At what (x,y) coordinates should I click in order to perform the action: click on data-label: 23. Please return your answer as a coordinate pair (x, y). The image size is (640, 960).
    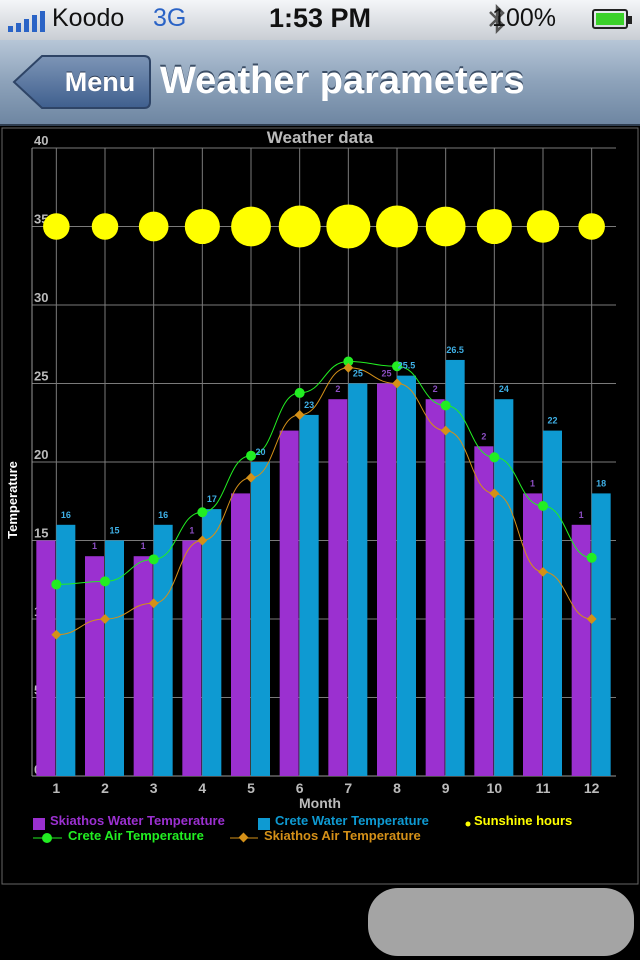
    Looking at the image, I should click on (309, 405).